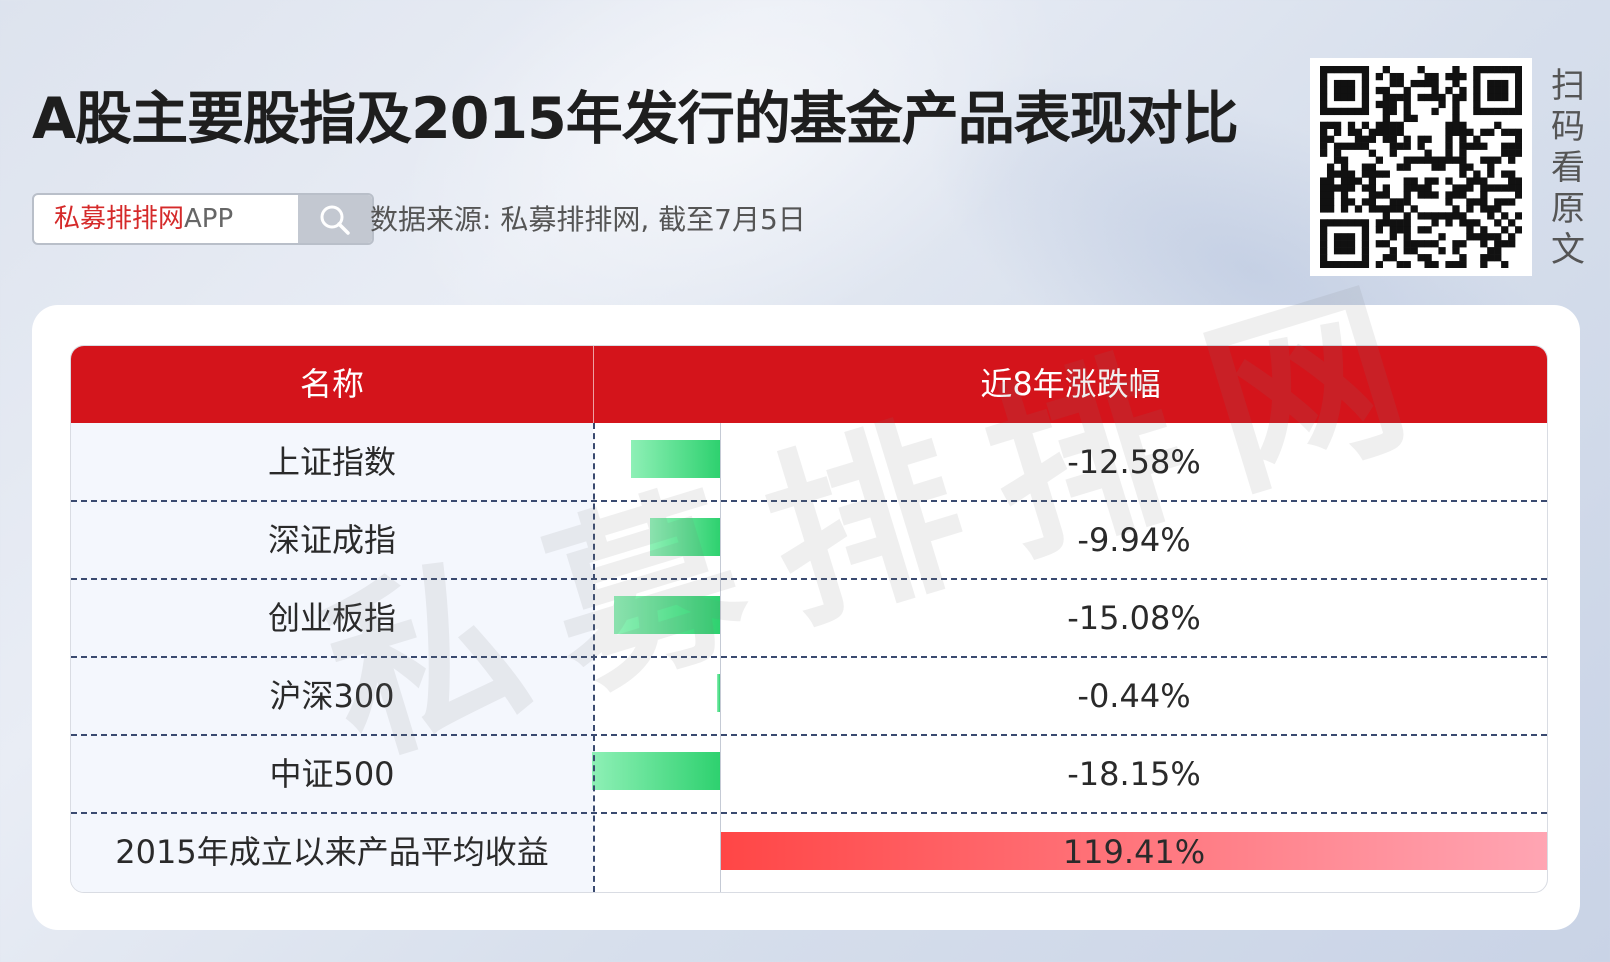 The image size is (1610, 962). Describe the element at coordinates (331, 618) in the screenshot. I see `row-name: 创业板指` at that location.